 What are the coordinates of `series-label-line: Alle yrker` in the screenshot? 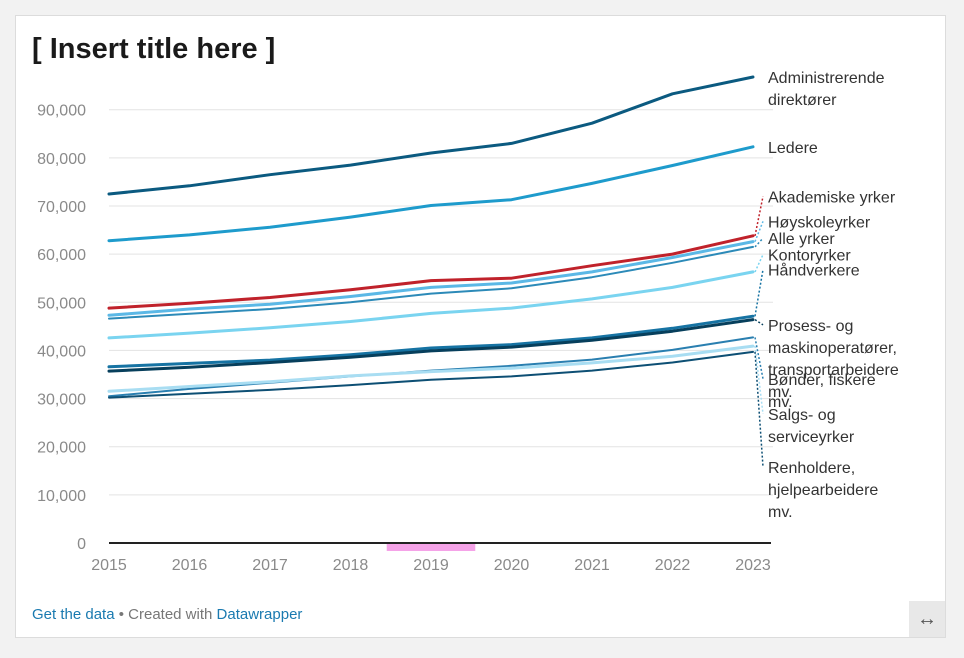 It's located at (801, 239).